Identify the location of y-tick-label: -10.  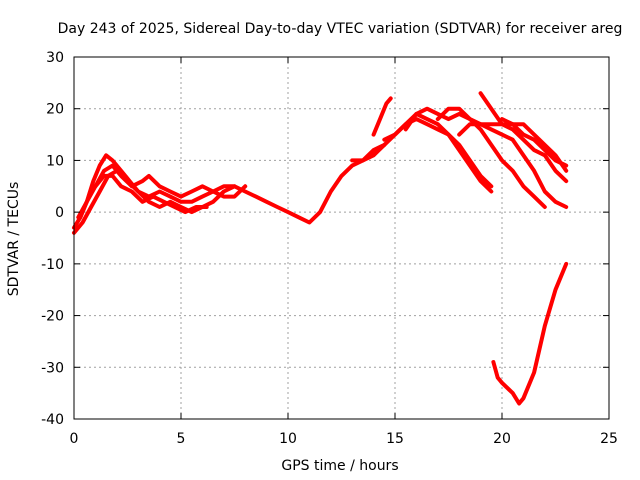
(52, 265).